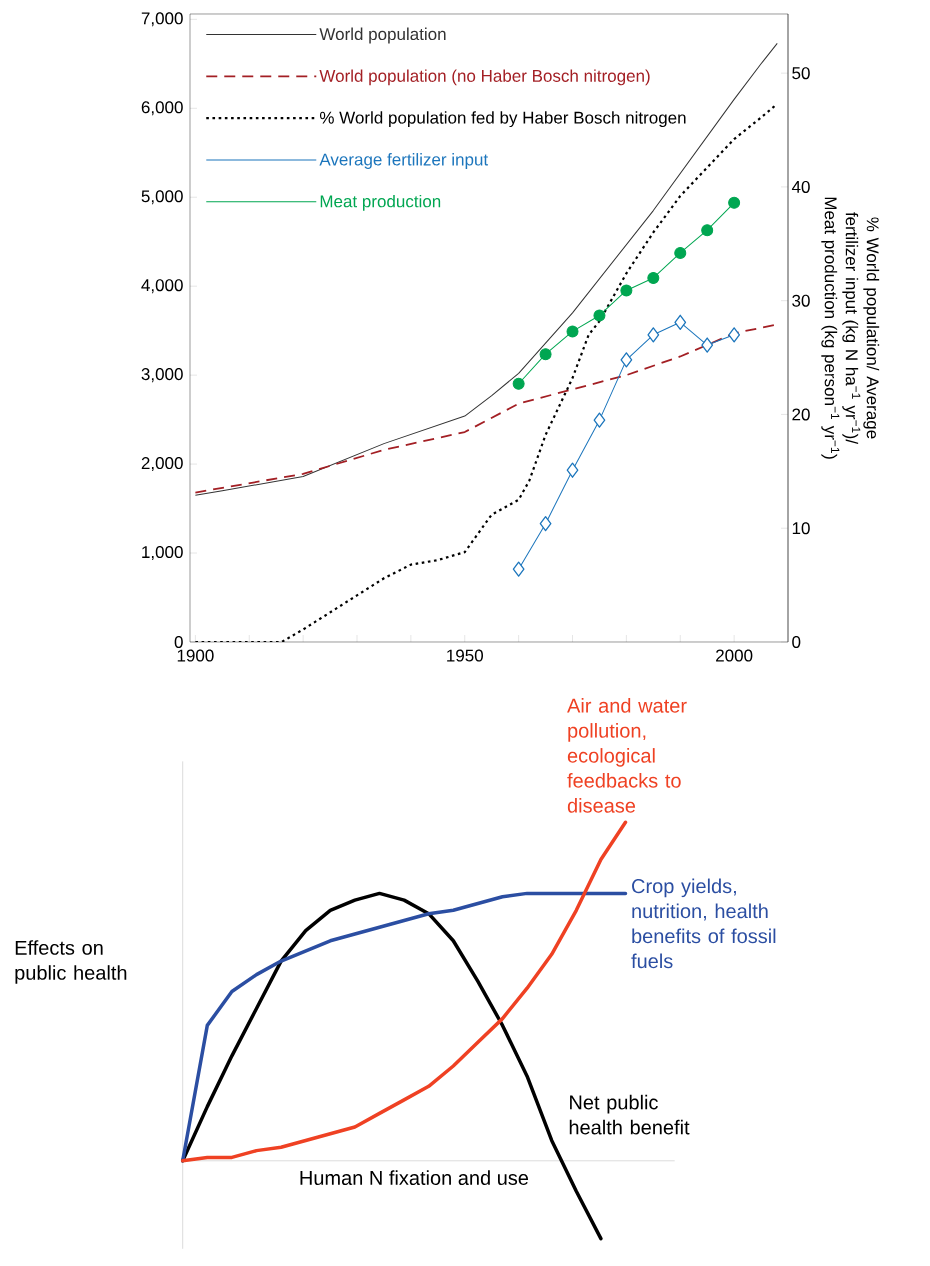 The height and width of the screenshot is (1266, 930). What do you see at coordinates (162, 108) in the screenshot?
I see `y-tick-label: 6,000` at bounding box center [162, 108].